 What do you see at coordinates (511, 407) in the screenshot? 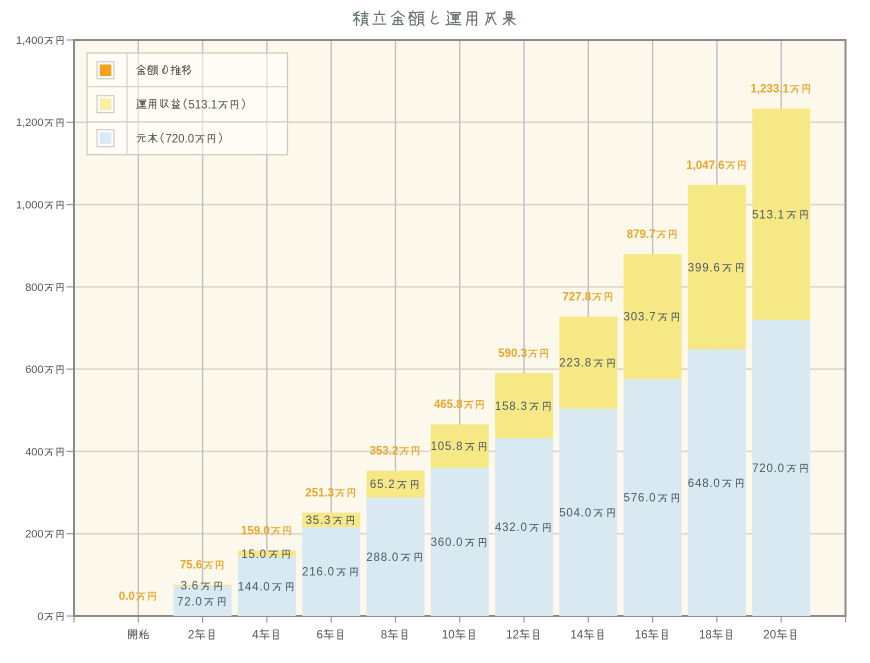
I see `svg-text: 158.3` at bounding box center [511, 407].